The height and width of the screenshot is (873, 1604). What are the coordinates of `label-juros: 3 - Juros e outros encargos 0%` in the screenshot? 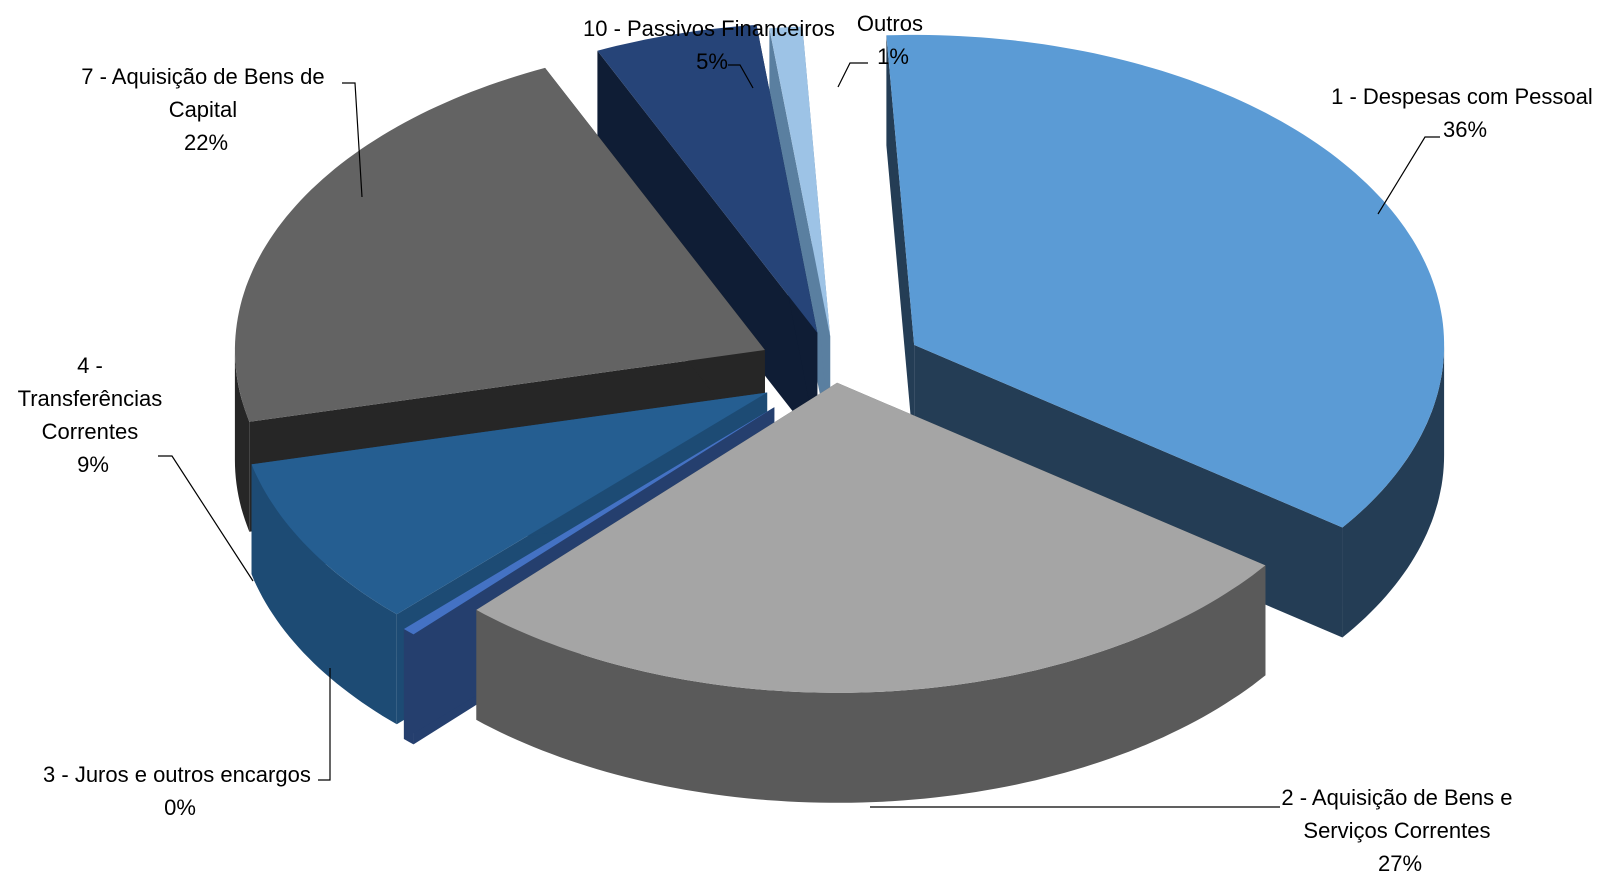 It's located at (180, 791).